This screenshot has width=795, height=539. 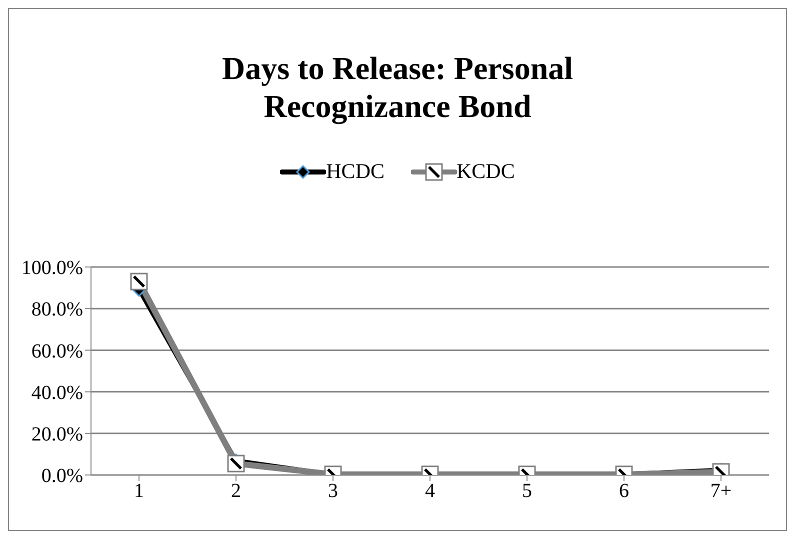 What do you see at coordinates (57, 309) in the screenshot?
I see `y-tick-label: 80.0%` at bounding box center [57, 309].